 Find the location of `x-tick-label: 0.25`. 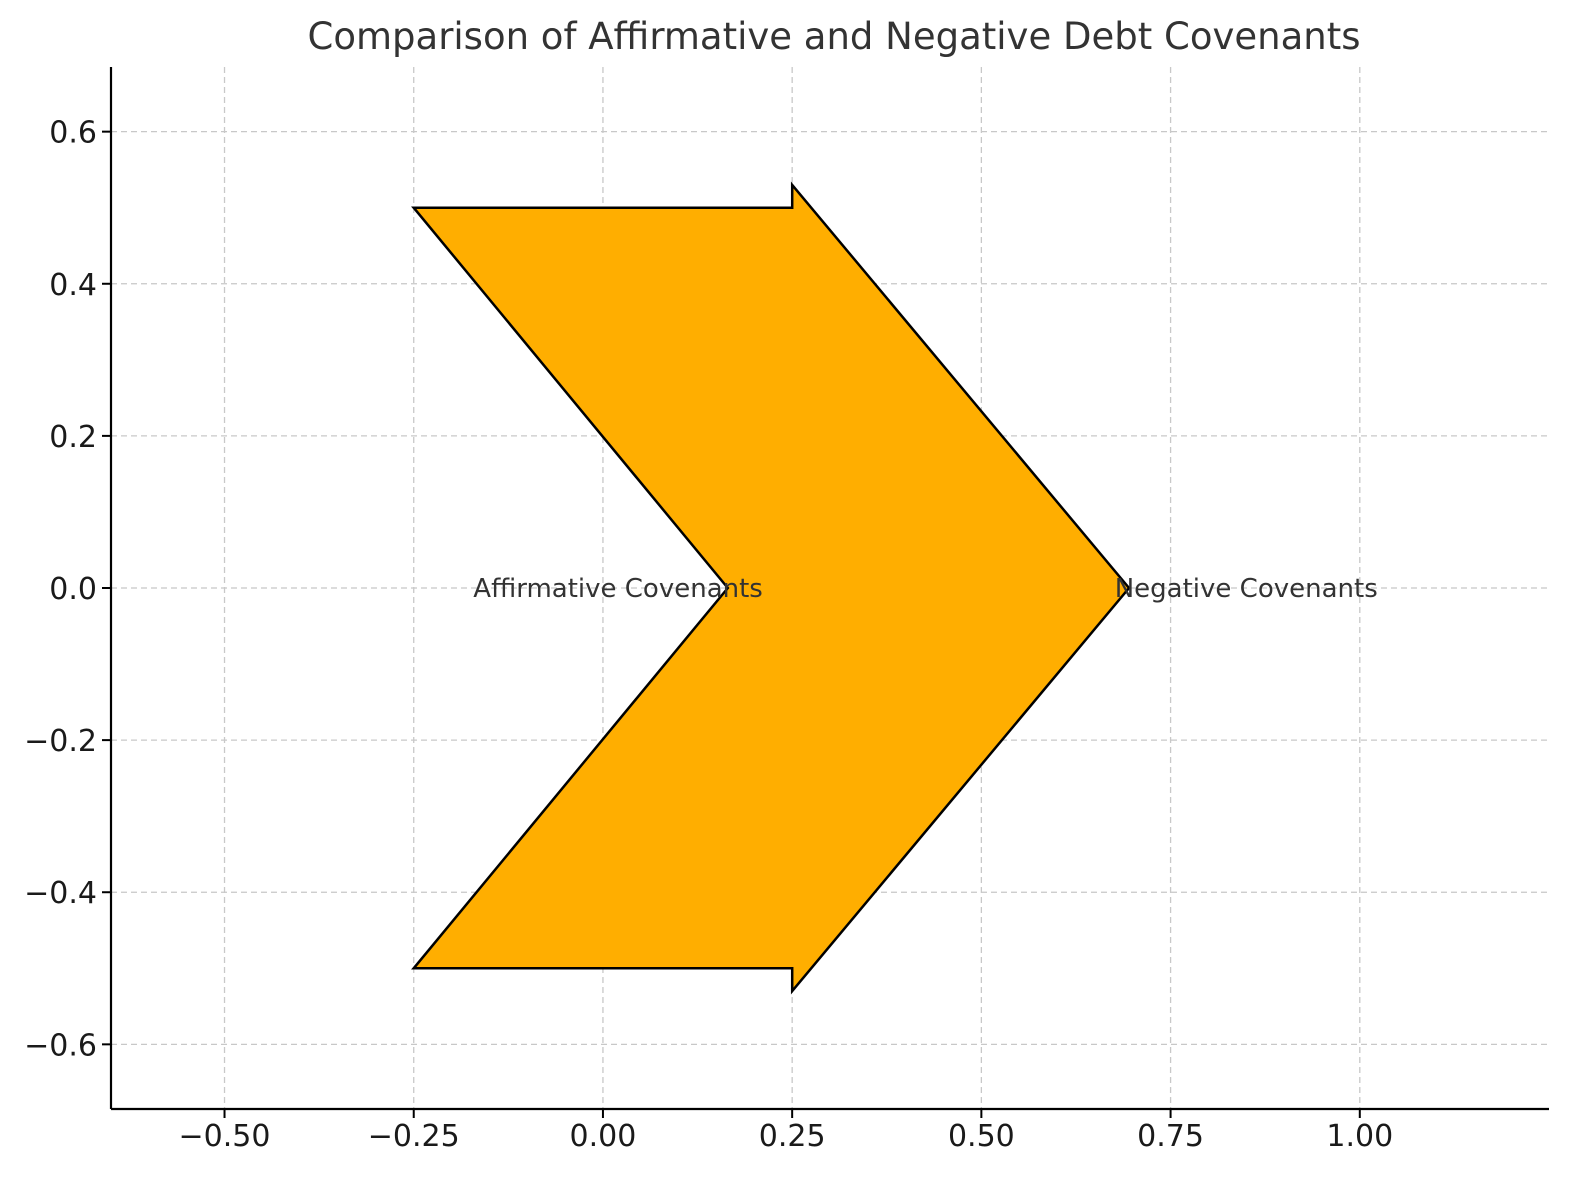

x-tick-label: 0.25 is located at coordinates (792, 1136).